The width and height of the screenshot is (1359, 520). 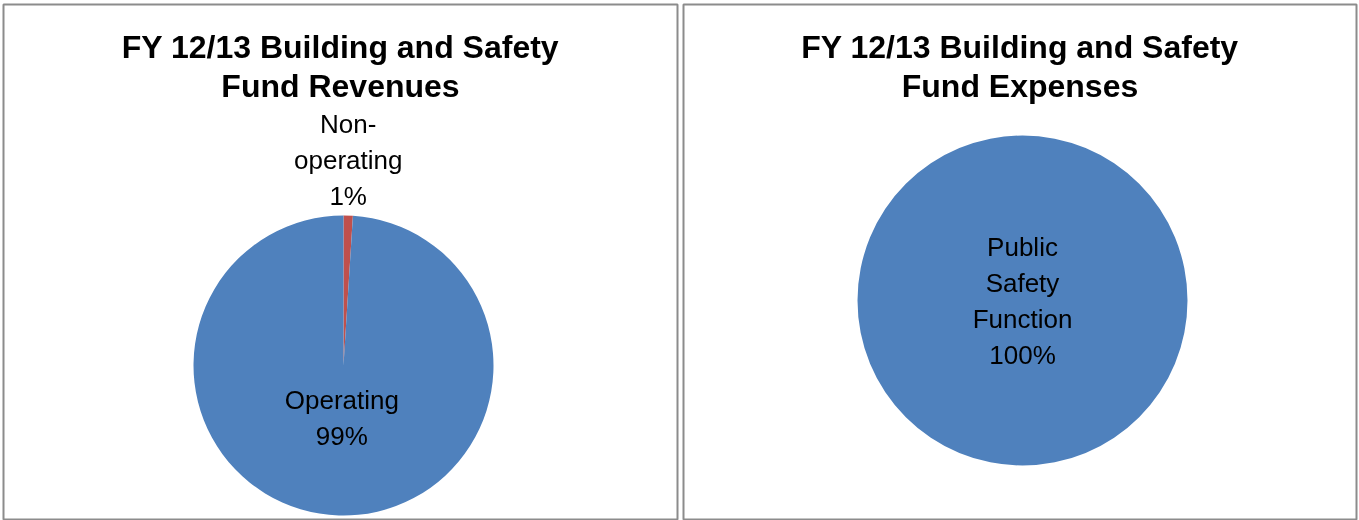 I want to click on chart-title: FY 12/13 Building and Safety Fund Revenues, so click(x=340, y=66).